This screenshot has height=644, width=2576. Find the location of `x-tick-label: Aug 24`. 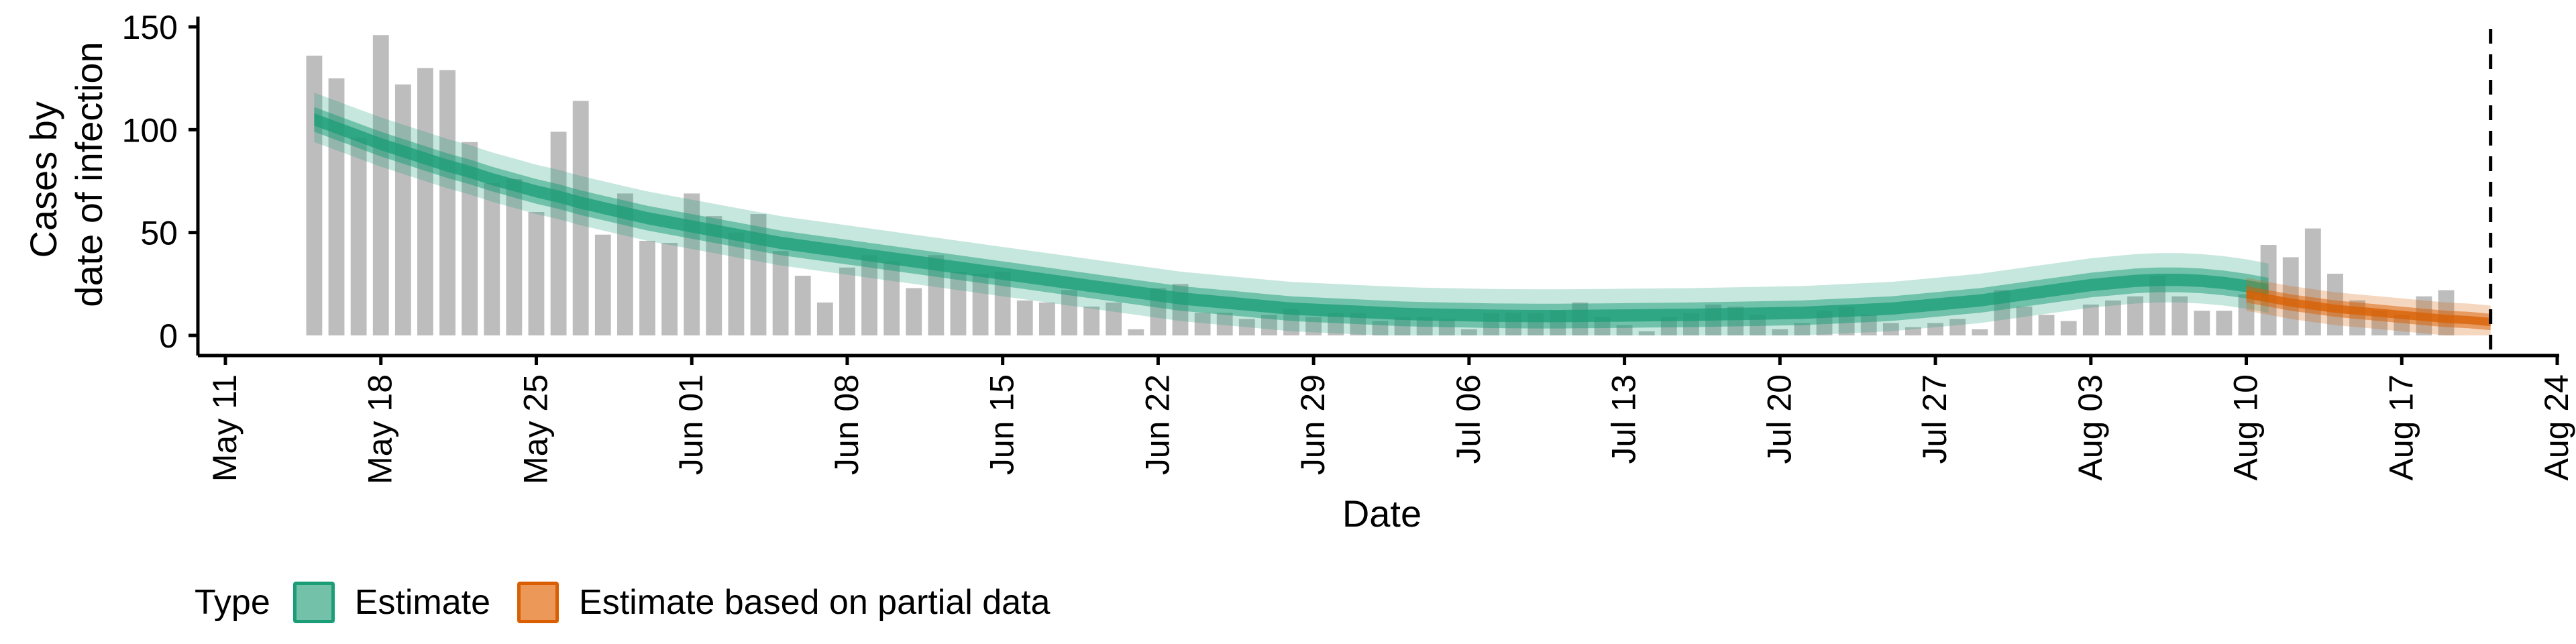

x-tick-label: Aug 24 is located at coordinates (2556, 427).